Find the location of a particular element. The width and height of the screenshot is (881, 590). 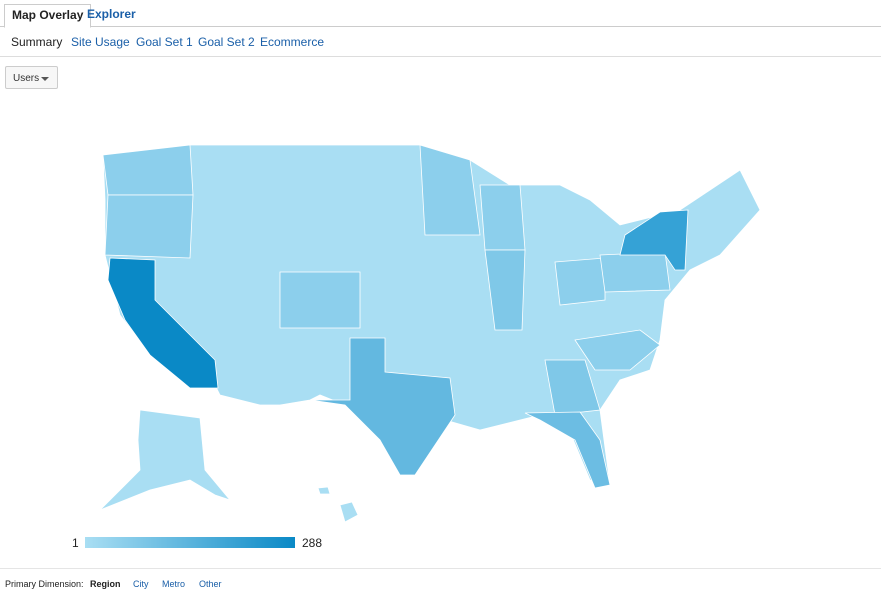

metric-dropdown: Users is located at coordinates (31, 77).